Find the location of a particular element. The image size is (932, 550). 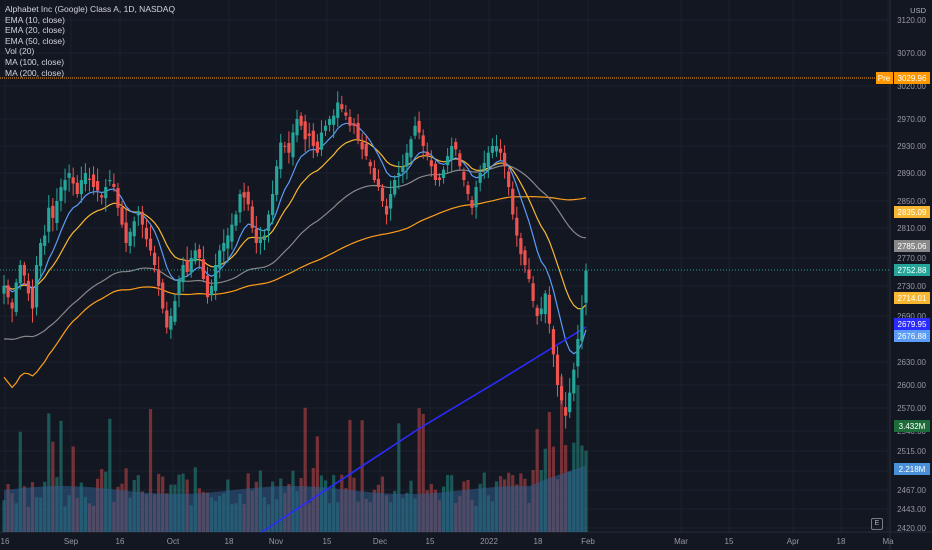

earnings-icon: E is located at coordinates (877, 524).